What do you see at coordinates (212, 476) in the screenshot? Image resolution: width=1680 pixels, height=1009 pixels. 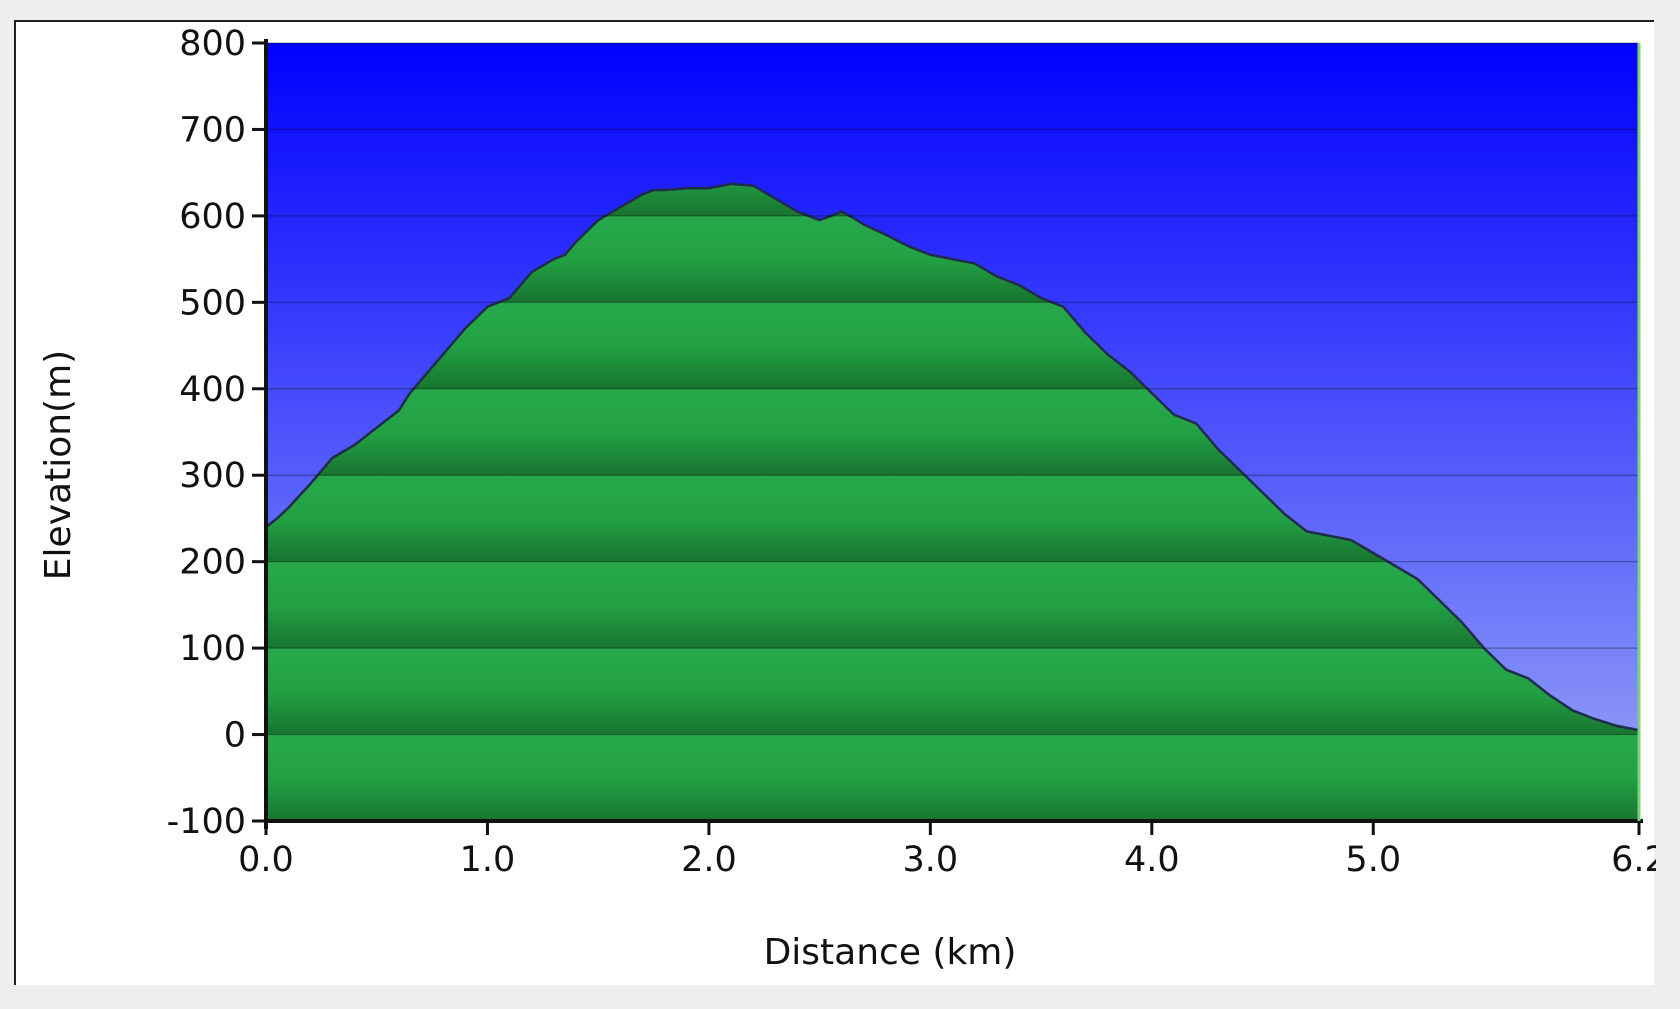 I see `y-tick-label: 300` at bounding box center [212, 476].